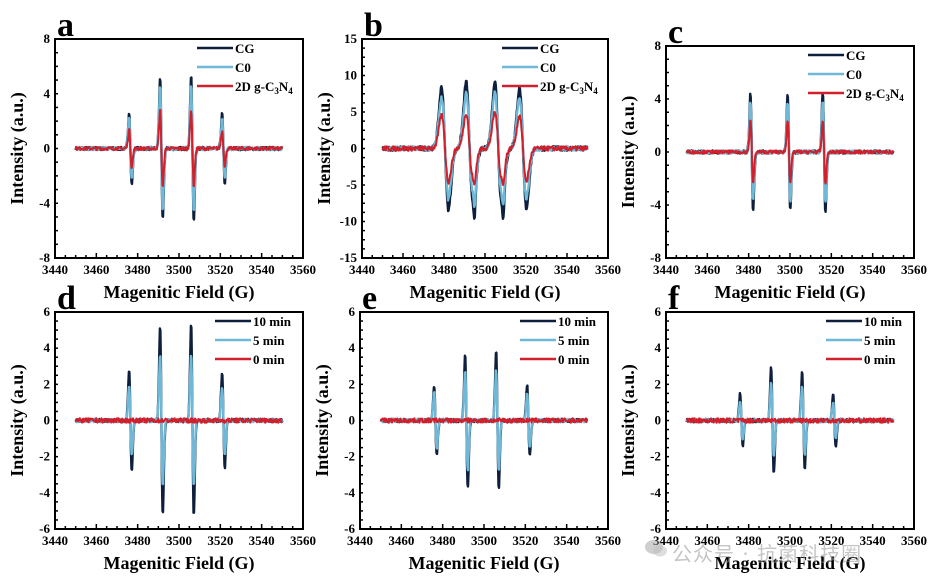 This screenshot has width=934, height=585. Describe the element at coordinates (351, 38) in the screenshot. I see `y-tick-label: 15` at that location.